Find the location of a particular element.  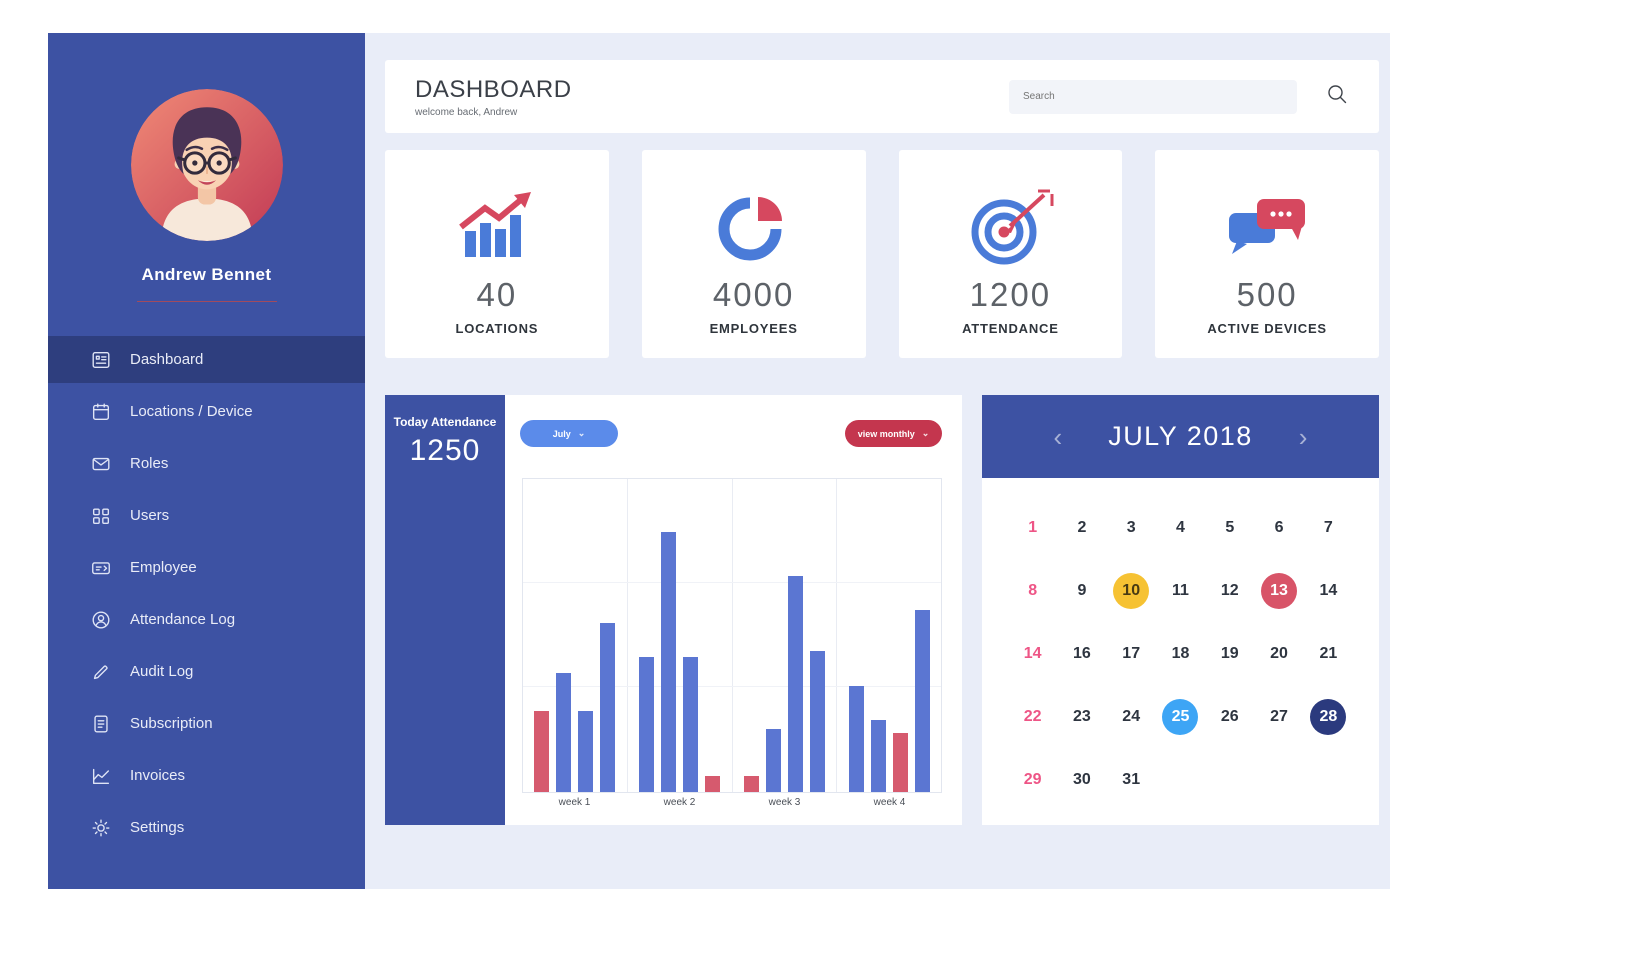

calendar-day-27: 27 is located at coordinates (1279, 716).